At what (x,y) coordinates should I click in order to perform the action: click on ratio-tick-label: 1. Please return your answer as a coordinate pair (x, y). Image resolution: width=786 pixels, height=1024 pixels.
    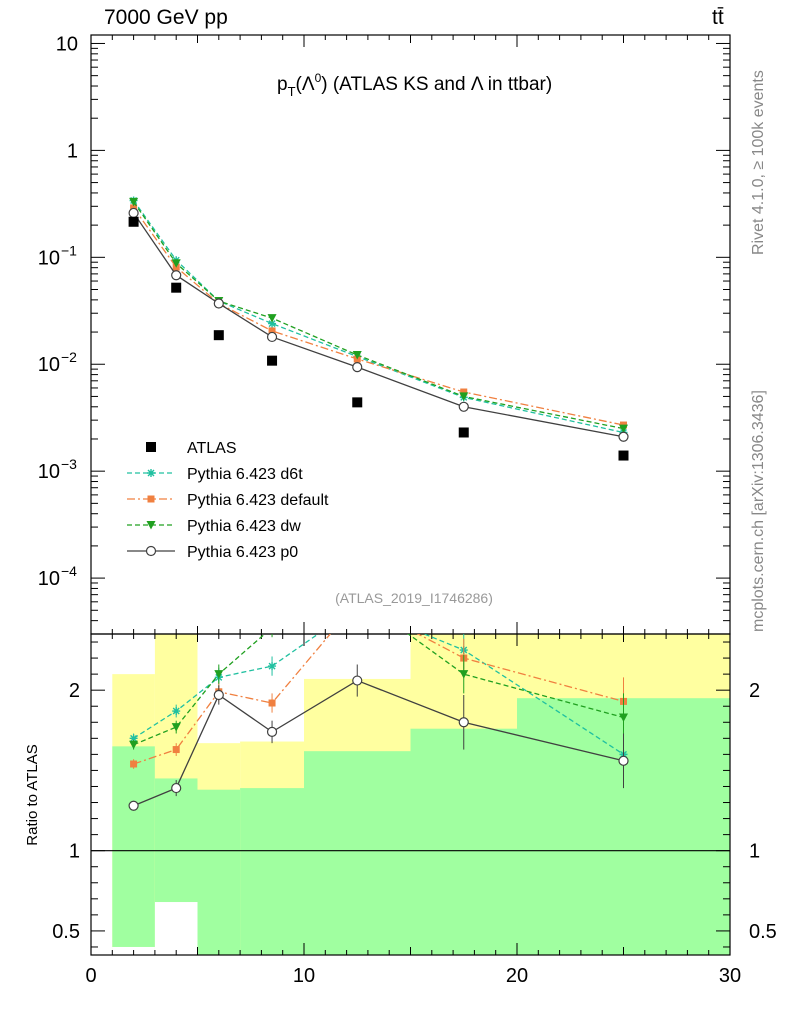
    Looking at the image, I should click on (74, 852).